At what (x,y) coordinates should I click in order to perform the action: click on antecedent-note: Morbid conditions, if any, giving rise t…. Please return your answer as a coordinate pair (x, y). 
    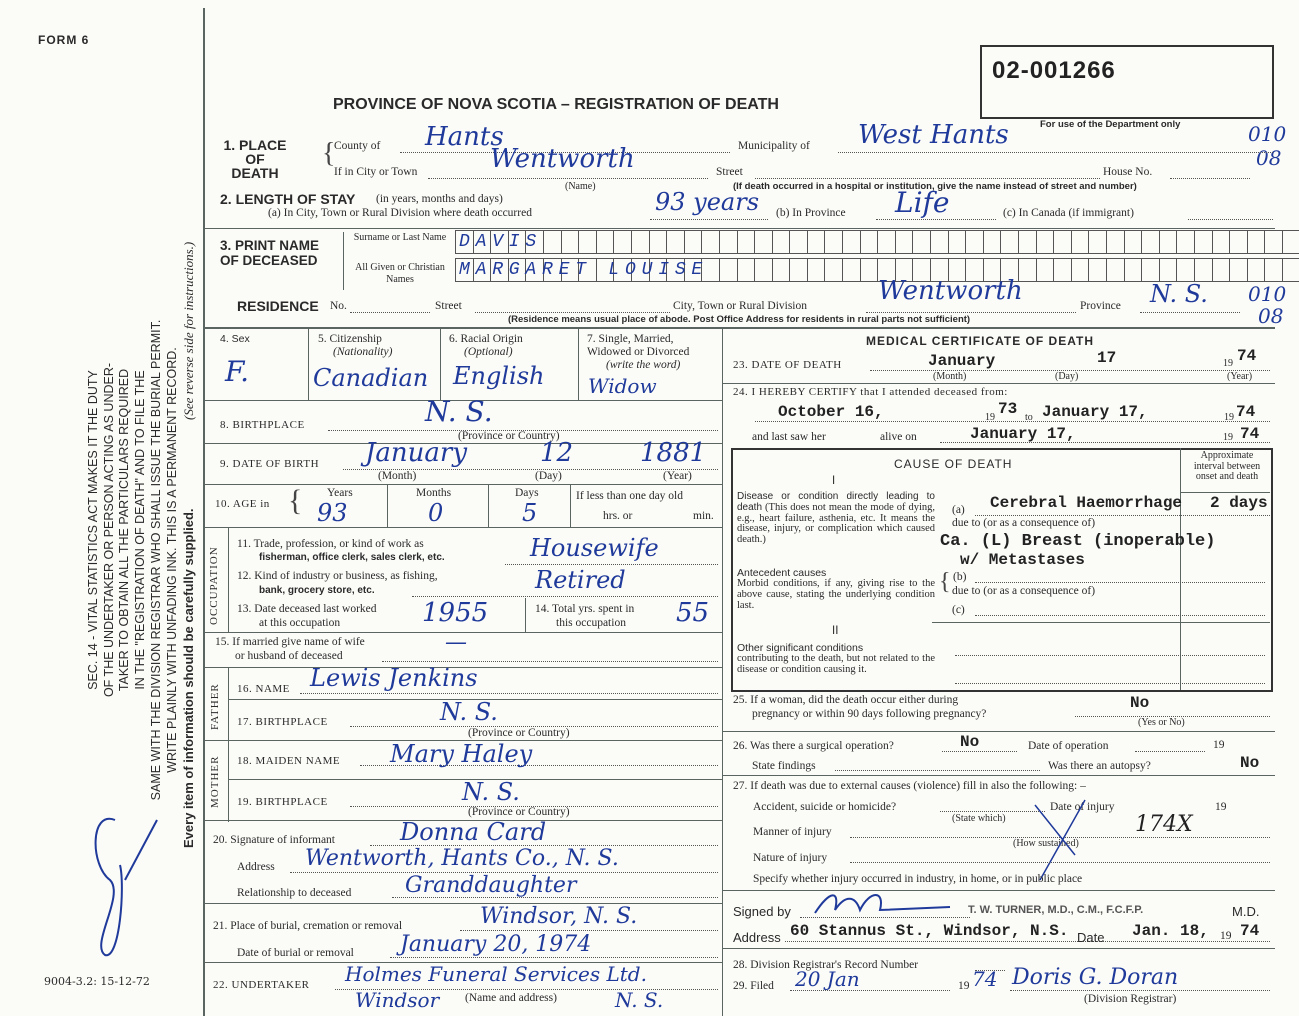
    Looking at the image, I should click on (836, 594).